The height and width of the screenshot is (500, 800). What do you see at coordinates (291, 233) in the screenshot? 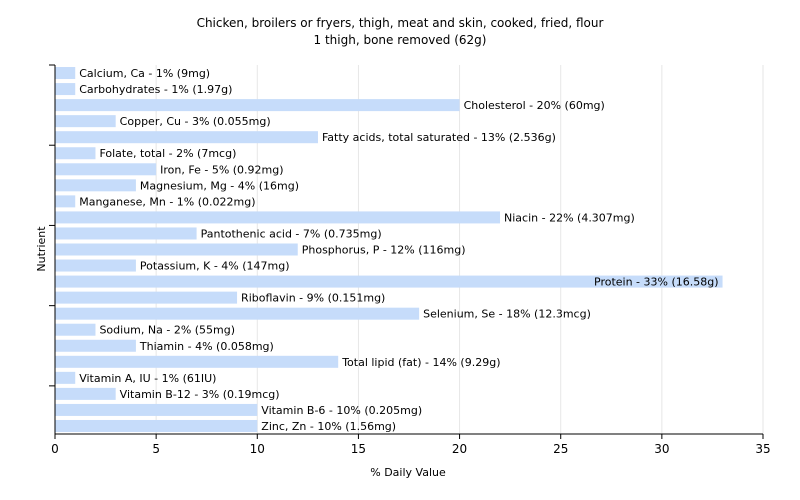
I see `bar-label: Pantothenic acid - 7% (0.735mg)` at bounding box center [291, 233].